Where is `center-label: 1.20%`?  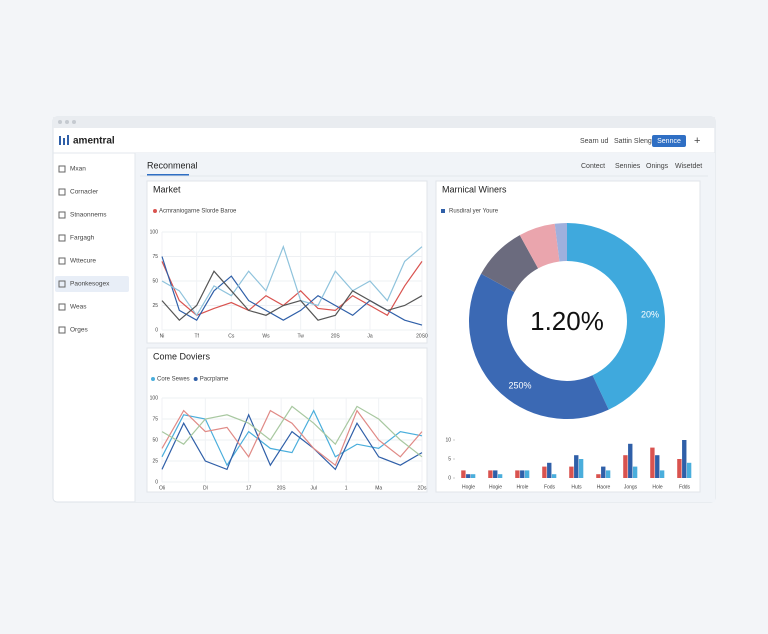 center-label: 1.20% is located at coordinates (567, 321).